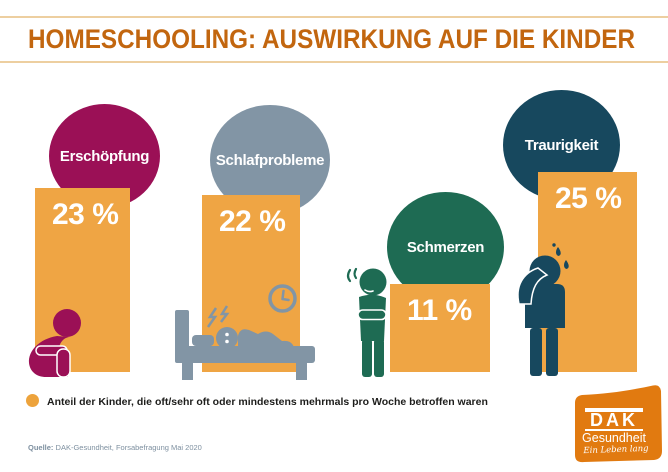  Describe the element at coordinates (245, 342) in the screenshot. I see `sleepless-person-in-bed-icon` at that location.